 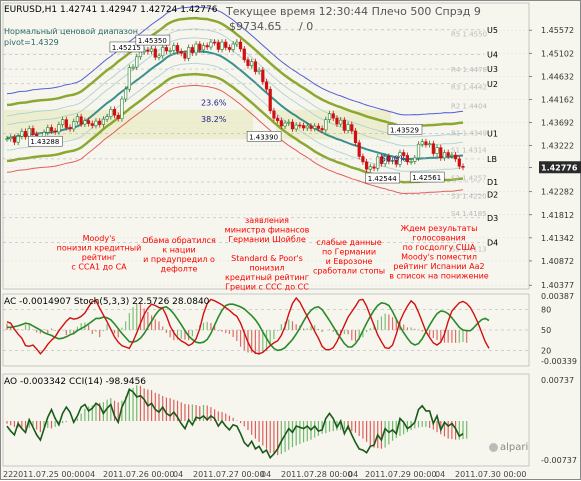 I want to click on news-annotation-line: заявления, so click(x=267, y=220).